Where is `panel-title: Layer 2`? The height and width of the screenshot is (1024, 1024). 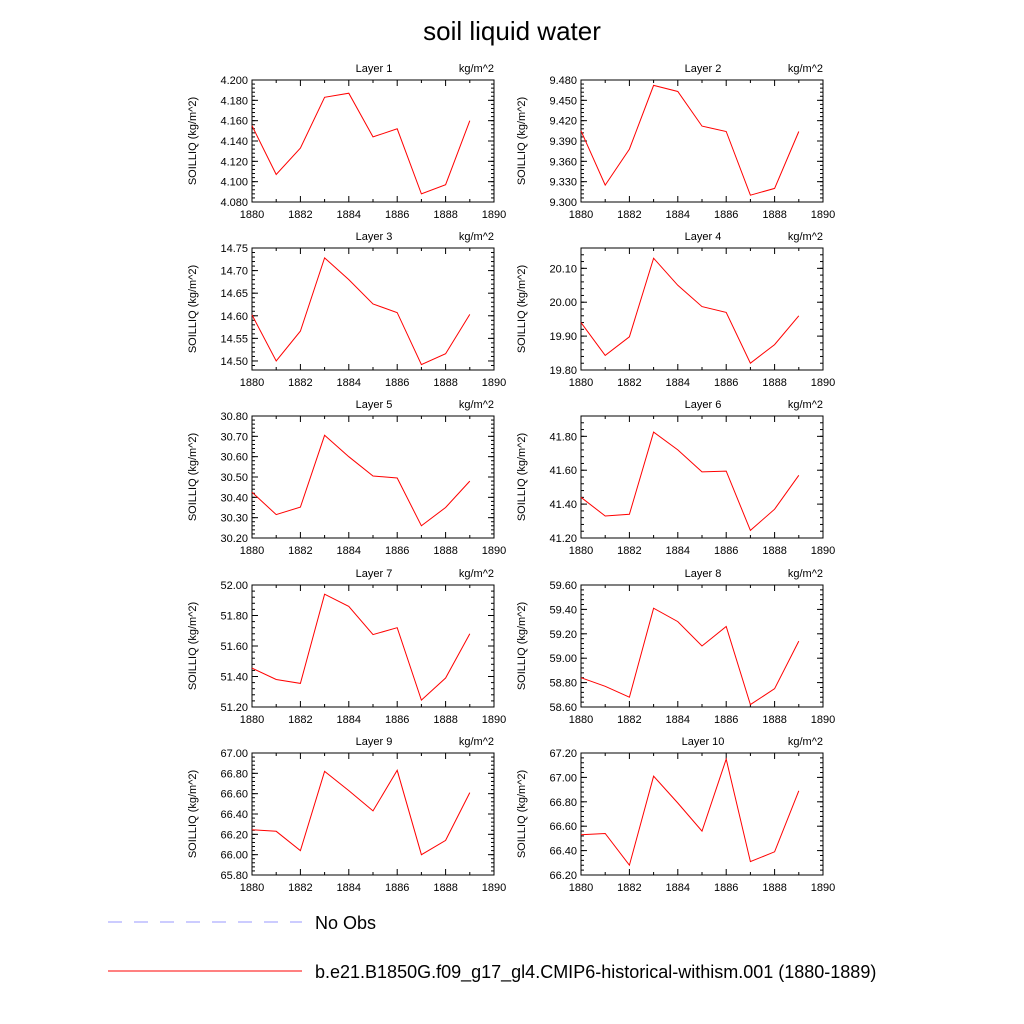
panel-title: Layer 2 is located at coordinates (703, 69).